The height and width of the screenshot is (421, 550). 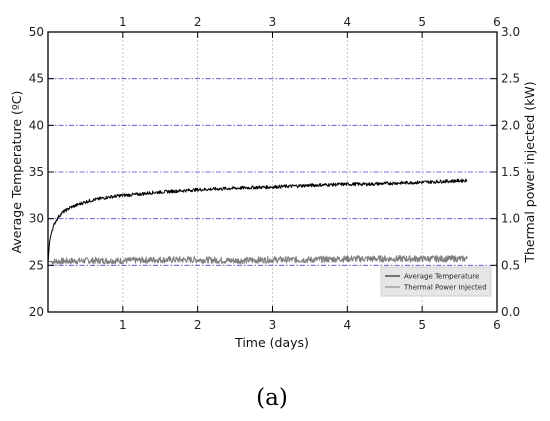 I want to click on series-line-thermal-power-injected, so click(x=257, y=260).